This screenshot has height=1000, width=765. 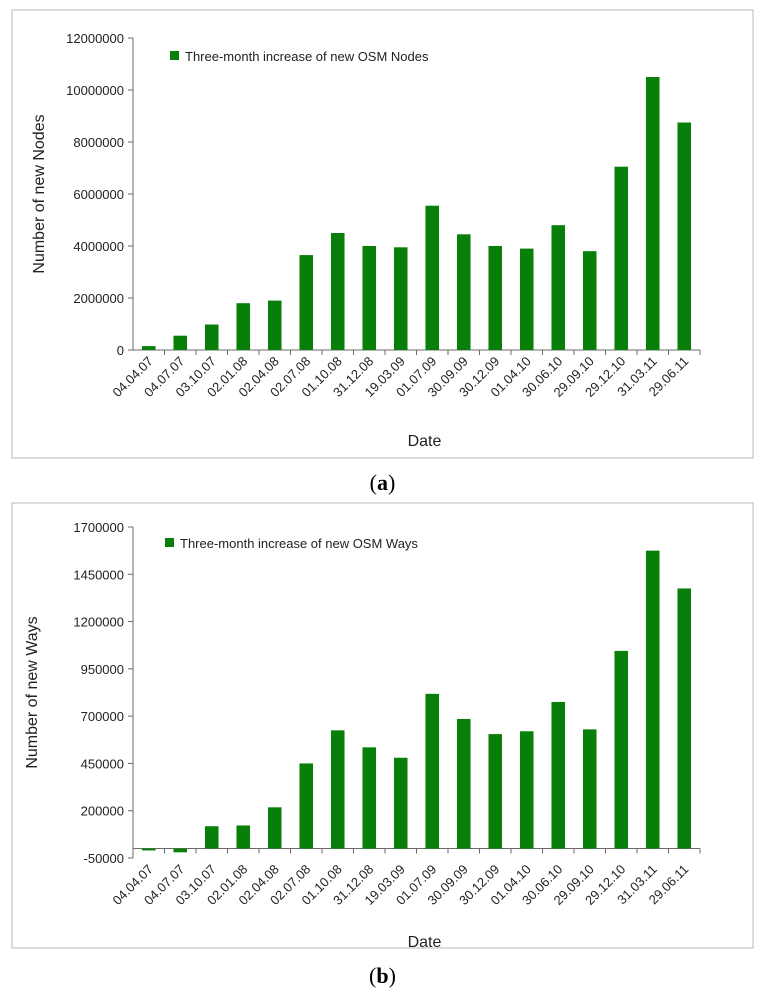 I want to click on y-tick-label: 0, so click(x=120, y=350).